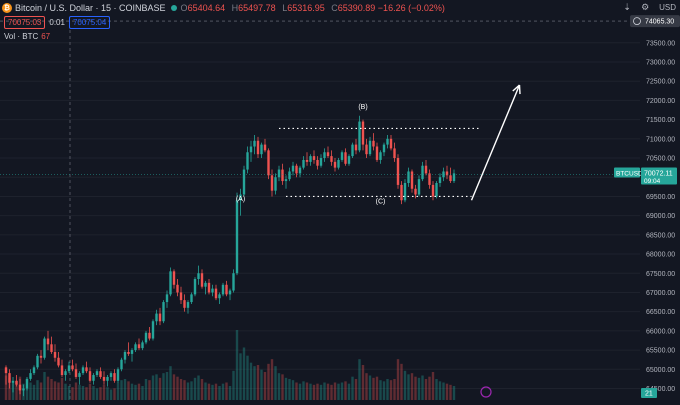 The width and height of the screenshot is (680, 405). I want to click on wave-label: (C), so click(381, 202).